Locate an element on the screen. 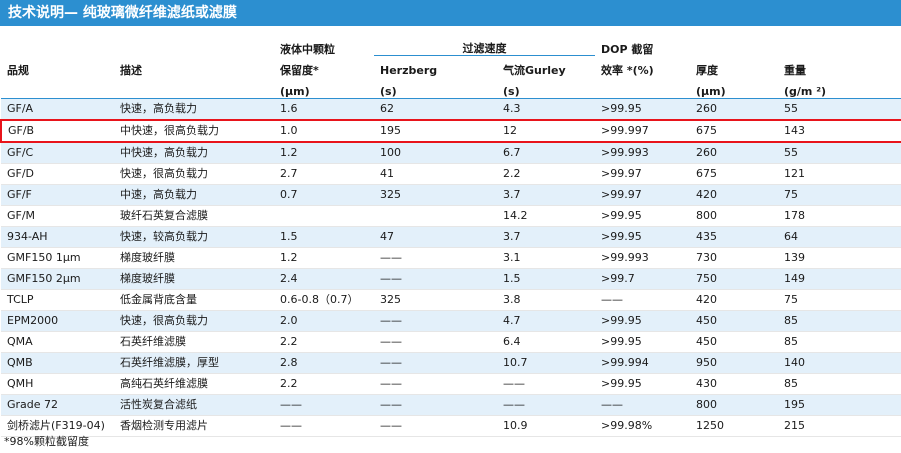 This screenshot has height=453, width=901. cell-grade: GMF150 1μm is located at coordinates (57, 258).